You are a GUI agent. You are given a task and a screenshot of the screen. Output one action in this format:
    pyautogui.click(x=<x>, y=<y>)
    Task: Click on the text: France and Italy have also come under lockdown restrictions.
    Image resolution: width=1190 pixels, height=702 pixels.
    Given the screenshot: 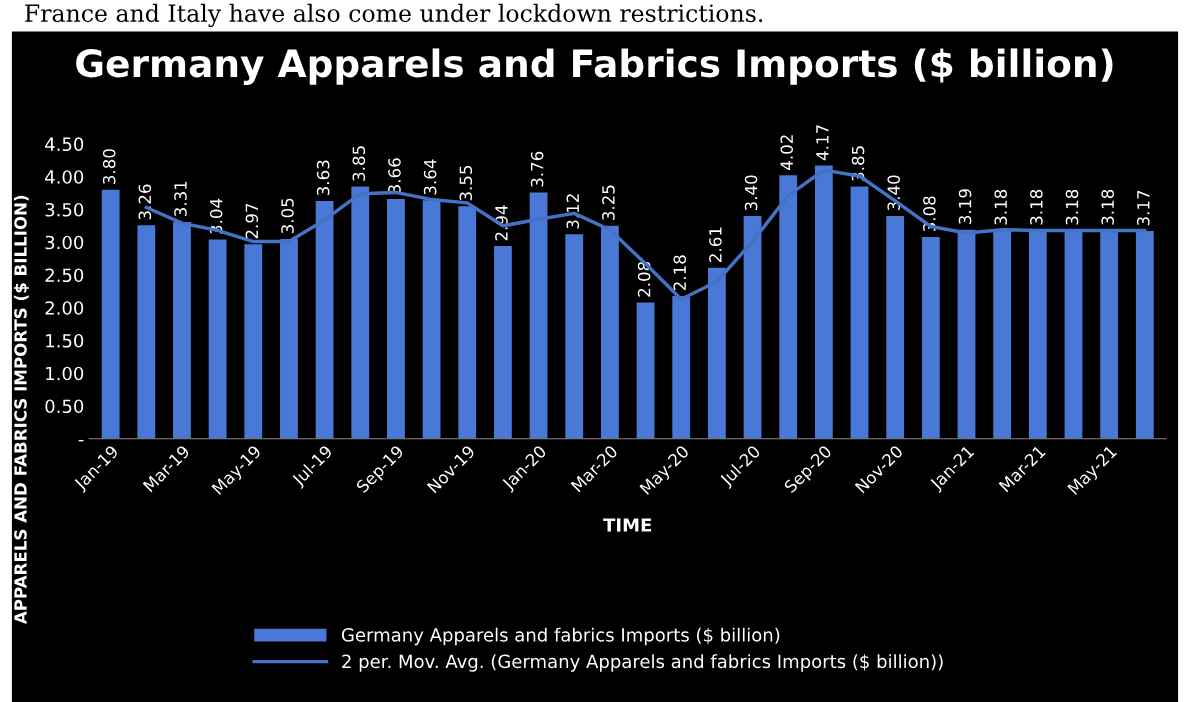 What is the action you would take?
    pyautogui.click(x=394, y=15)
    